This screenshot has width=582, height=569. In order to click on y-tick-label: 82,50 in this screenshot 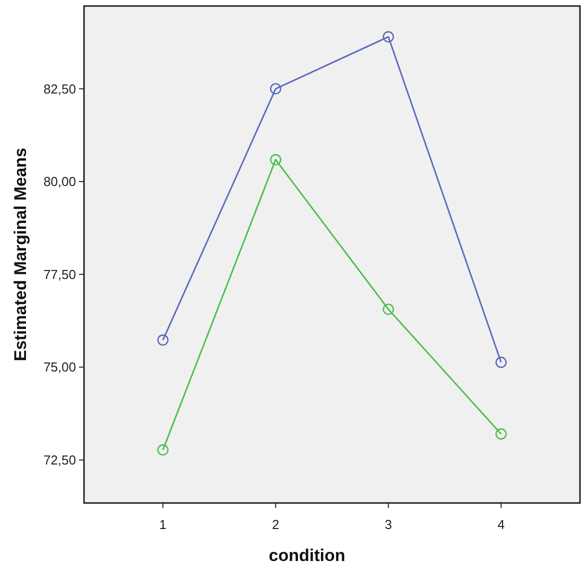, I will do `click(59, 88)`.